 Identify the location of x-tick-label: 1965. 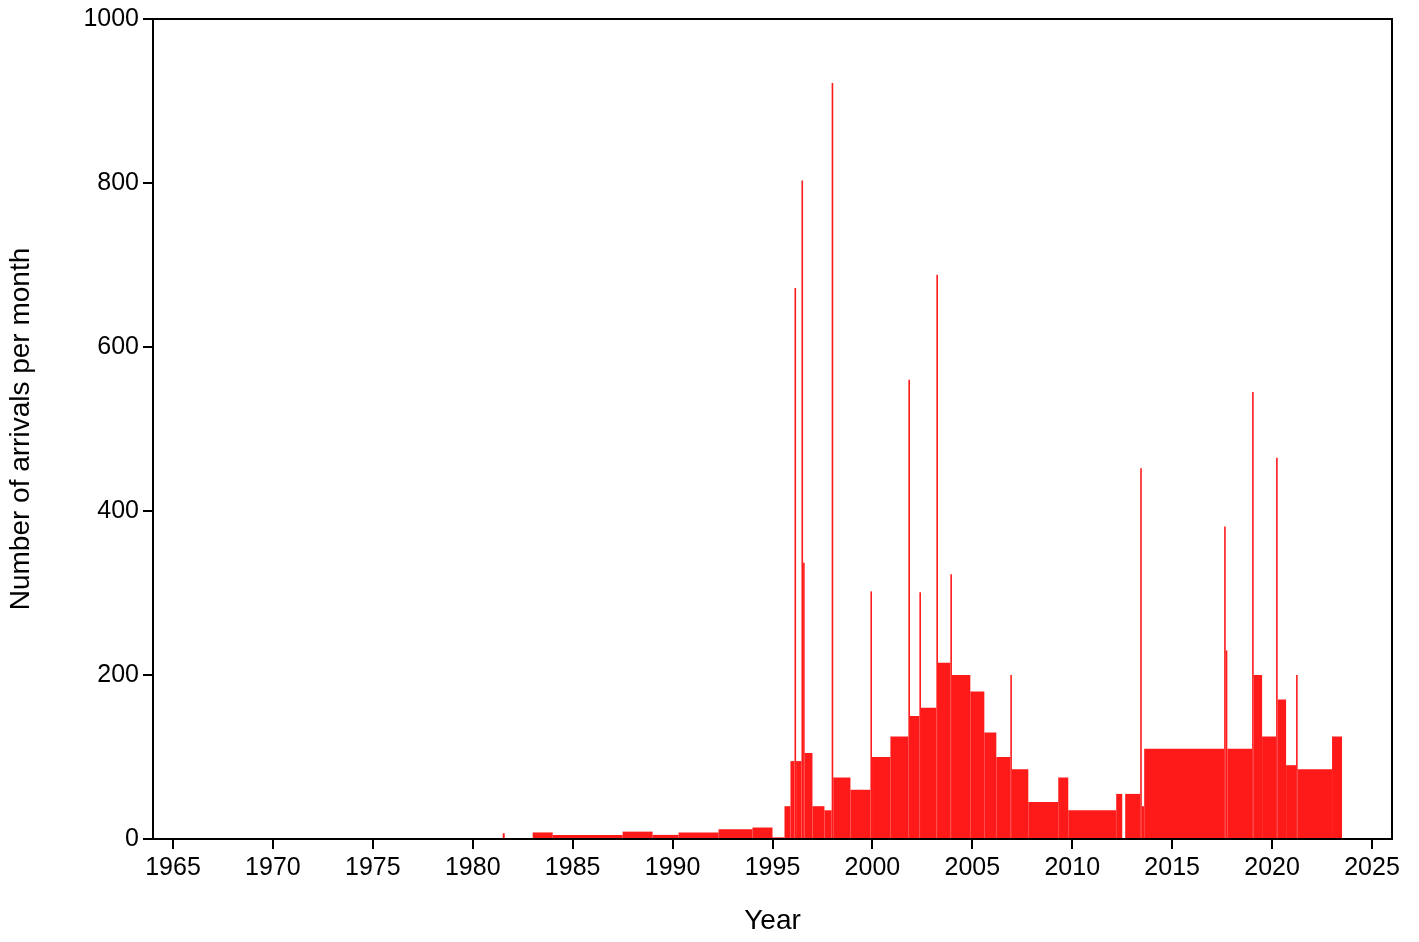
(173, 865).